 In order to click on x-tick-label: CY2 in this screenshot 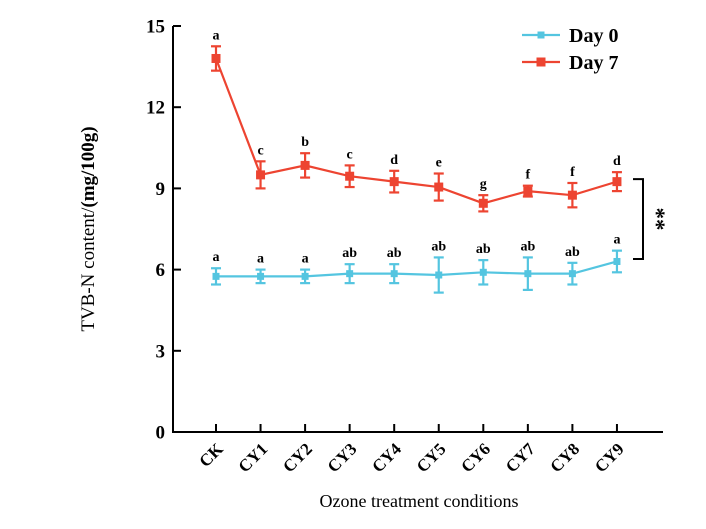, I will do `click(297, 457)`.